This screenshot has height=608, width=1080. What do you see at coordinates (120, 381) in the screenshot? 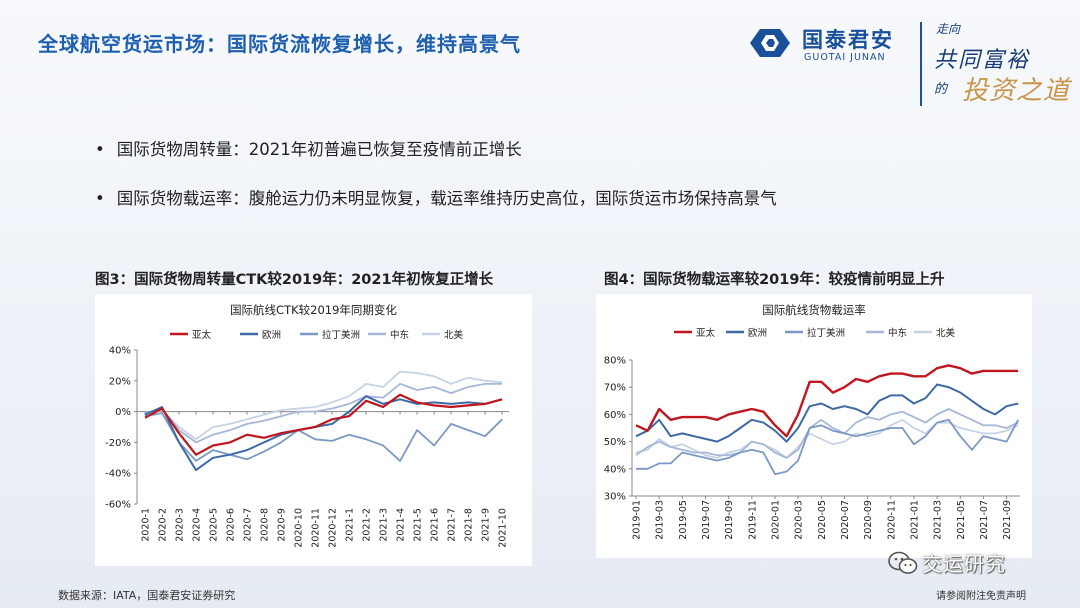
I see `y-tick-label: 20%` at bounding box center [120, 381].